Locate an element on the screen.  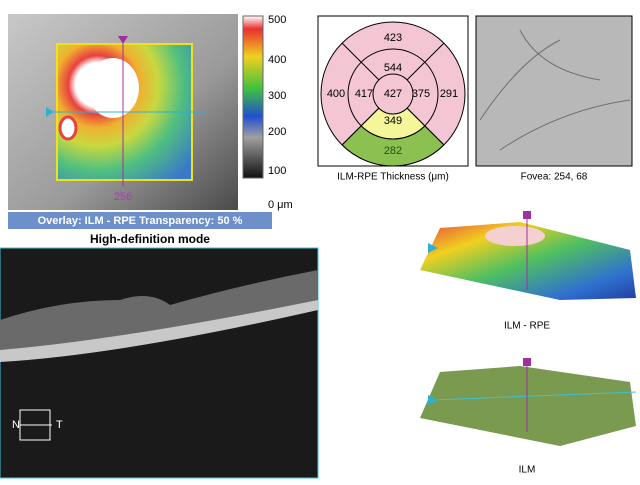
surface-caption: ILM is located at coordinates (527, 470).